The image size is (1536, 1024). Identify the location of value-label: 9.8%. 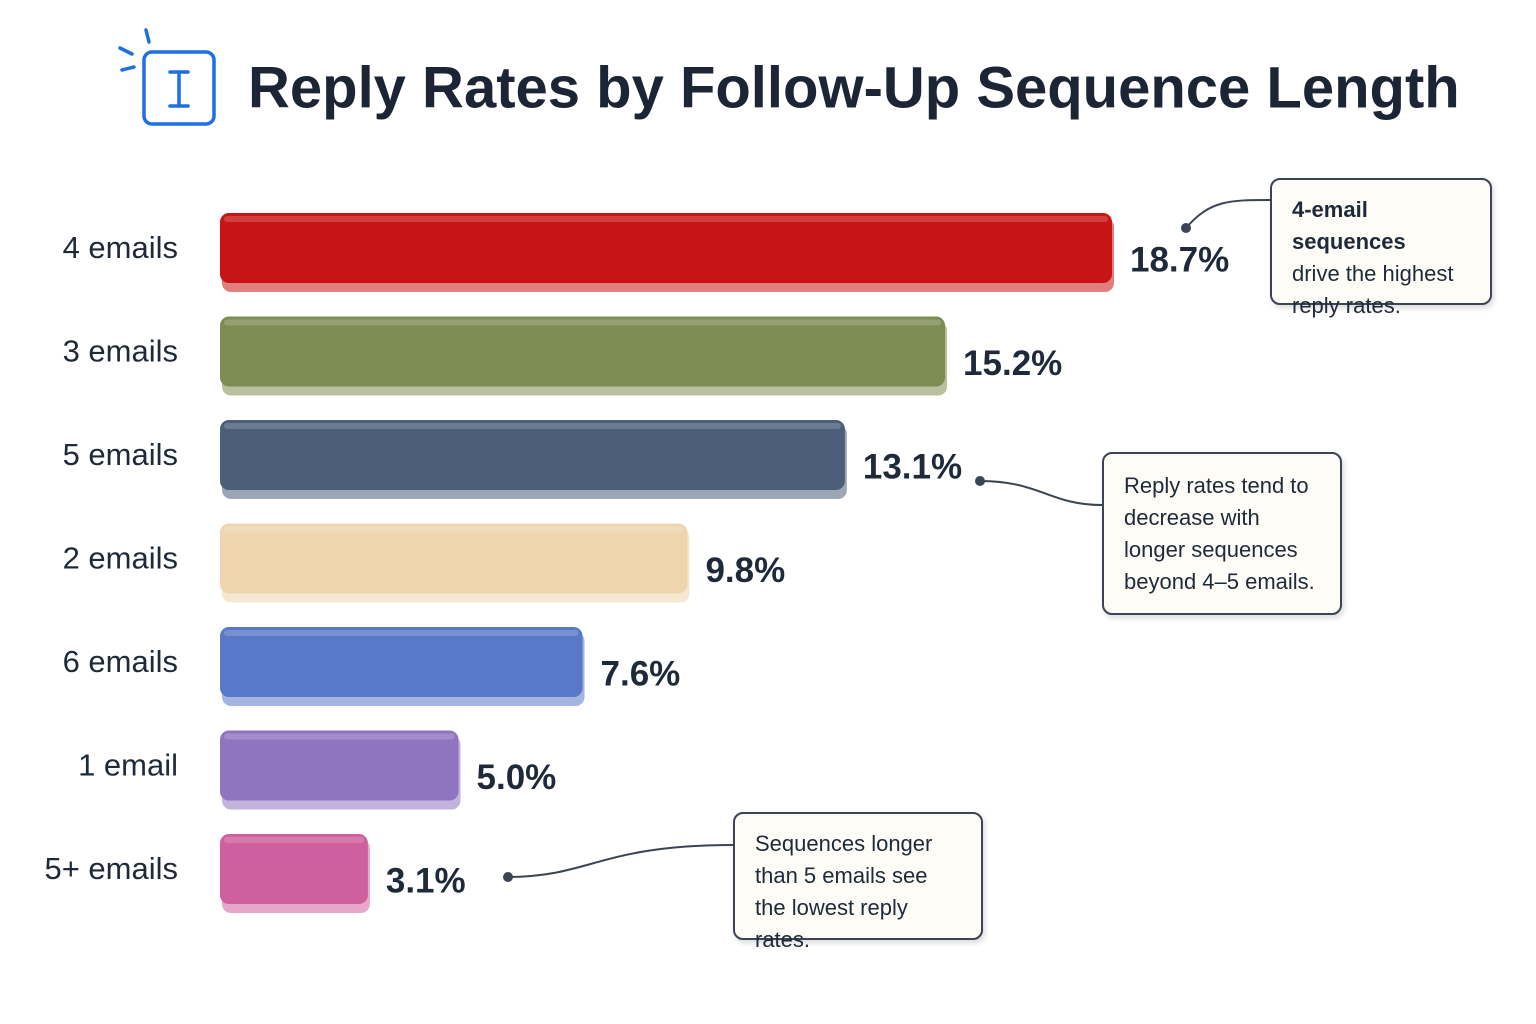
(745, 570).